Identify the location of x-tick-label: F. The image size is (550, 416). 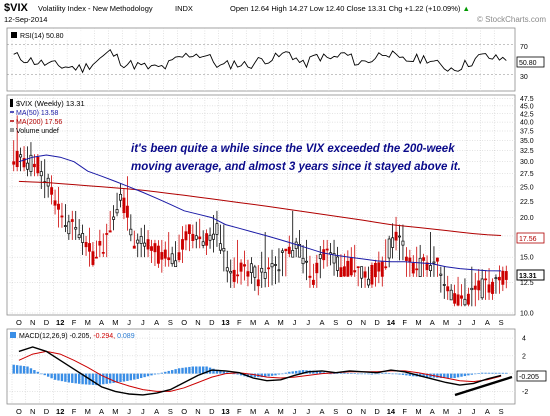
(404, 411).